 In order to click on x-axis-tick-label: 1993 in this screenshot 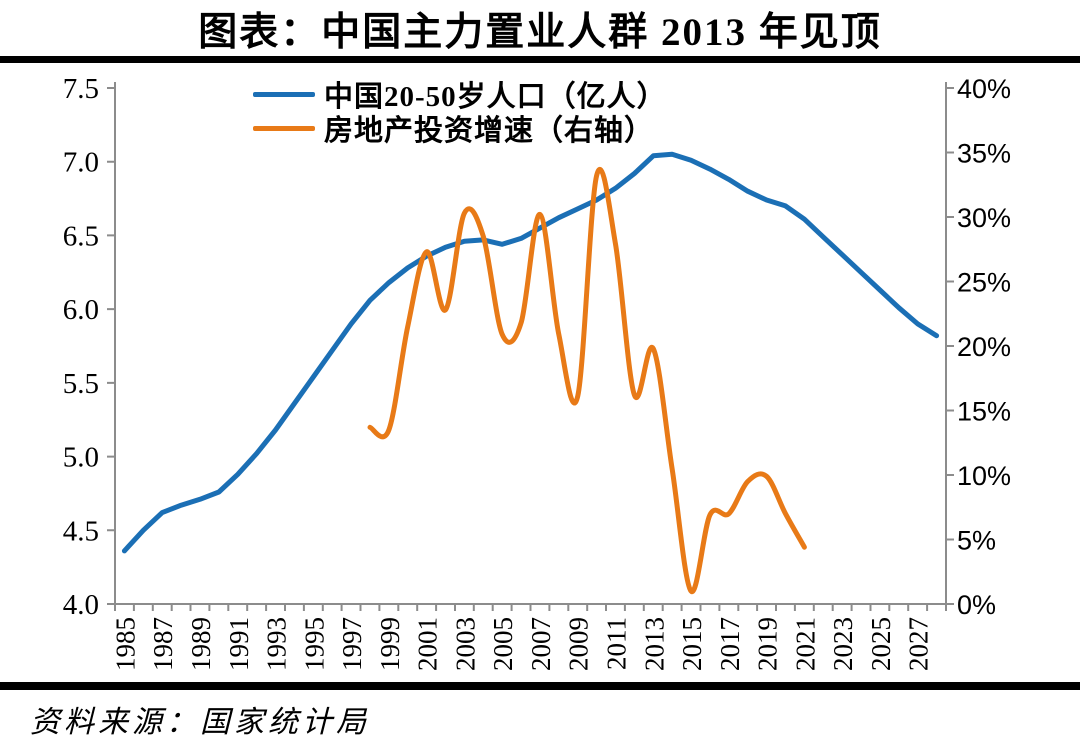, I will do `click(277, 644)`.